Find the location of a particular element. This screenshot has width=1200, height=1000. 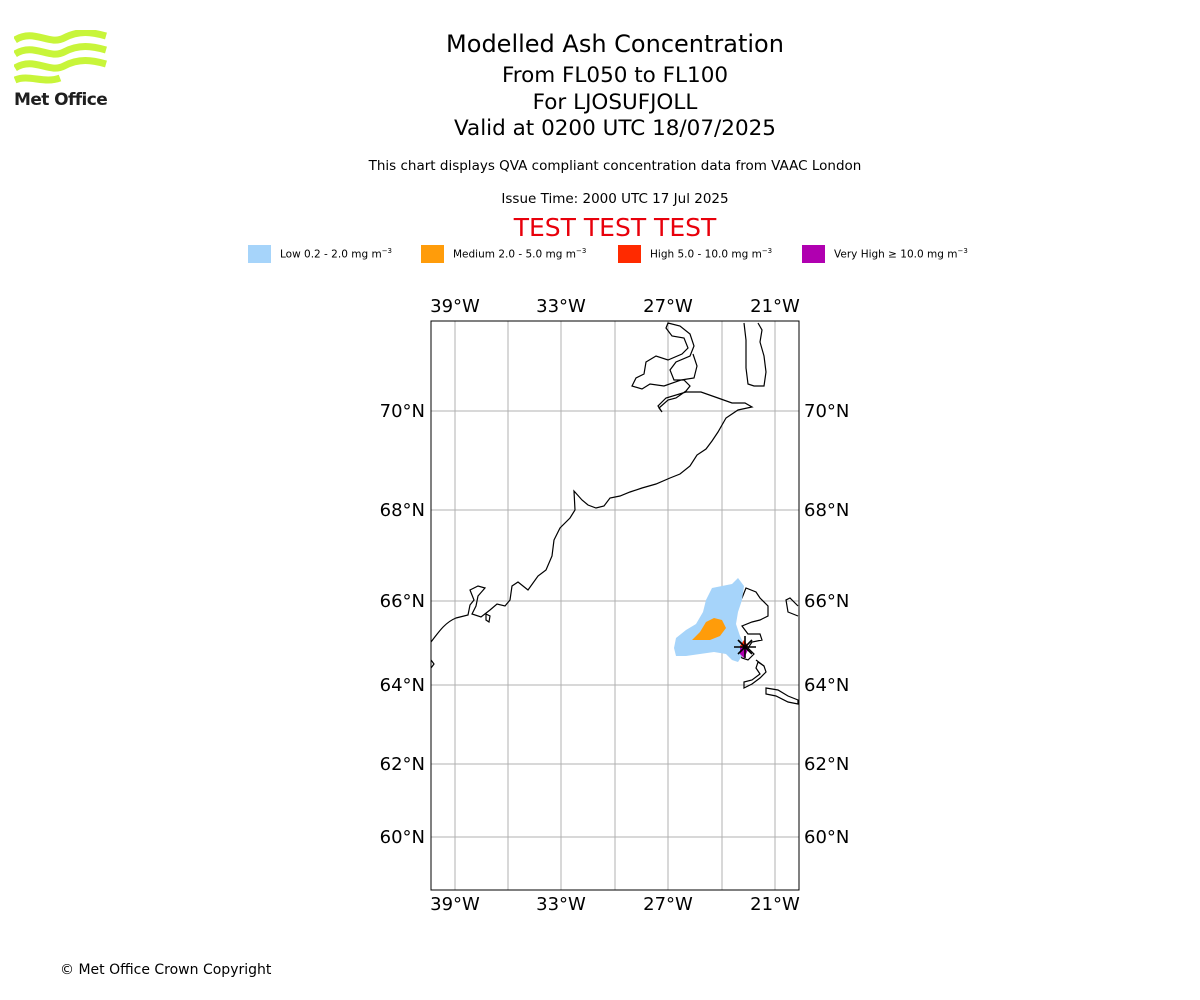

met-office-waves-icon is located at coordinates (60, 57).